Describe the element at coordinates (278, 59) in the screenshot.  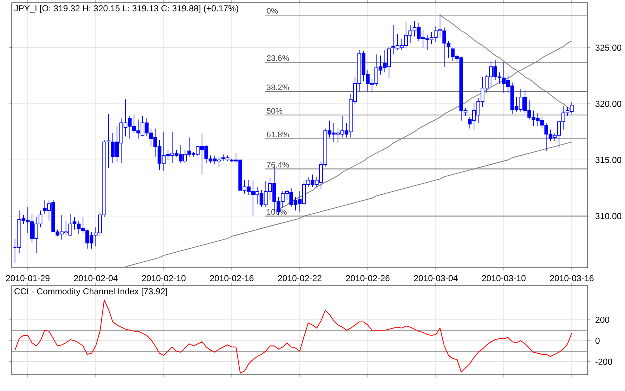
I see `annotation: 23.6%` at that location.